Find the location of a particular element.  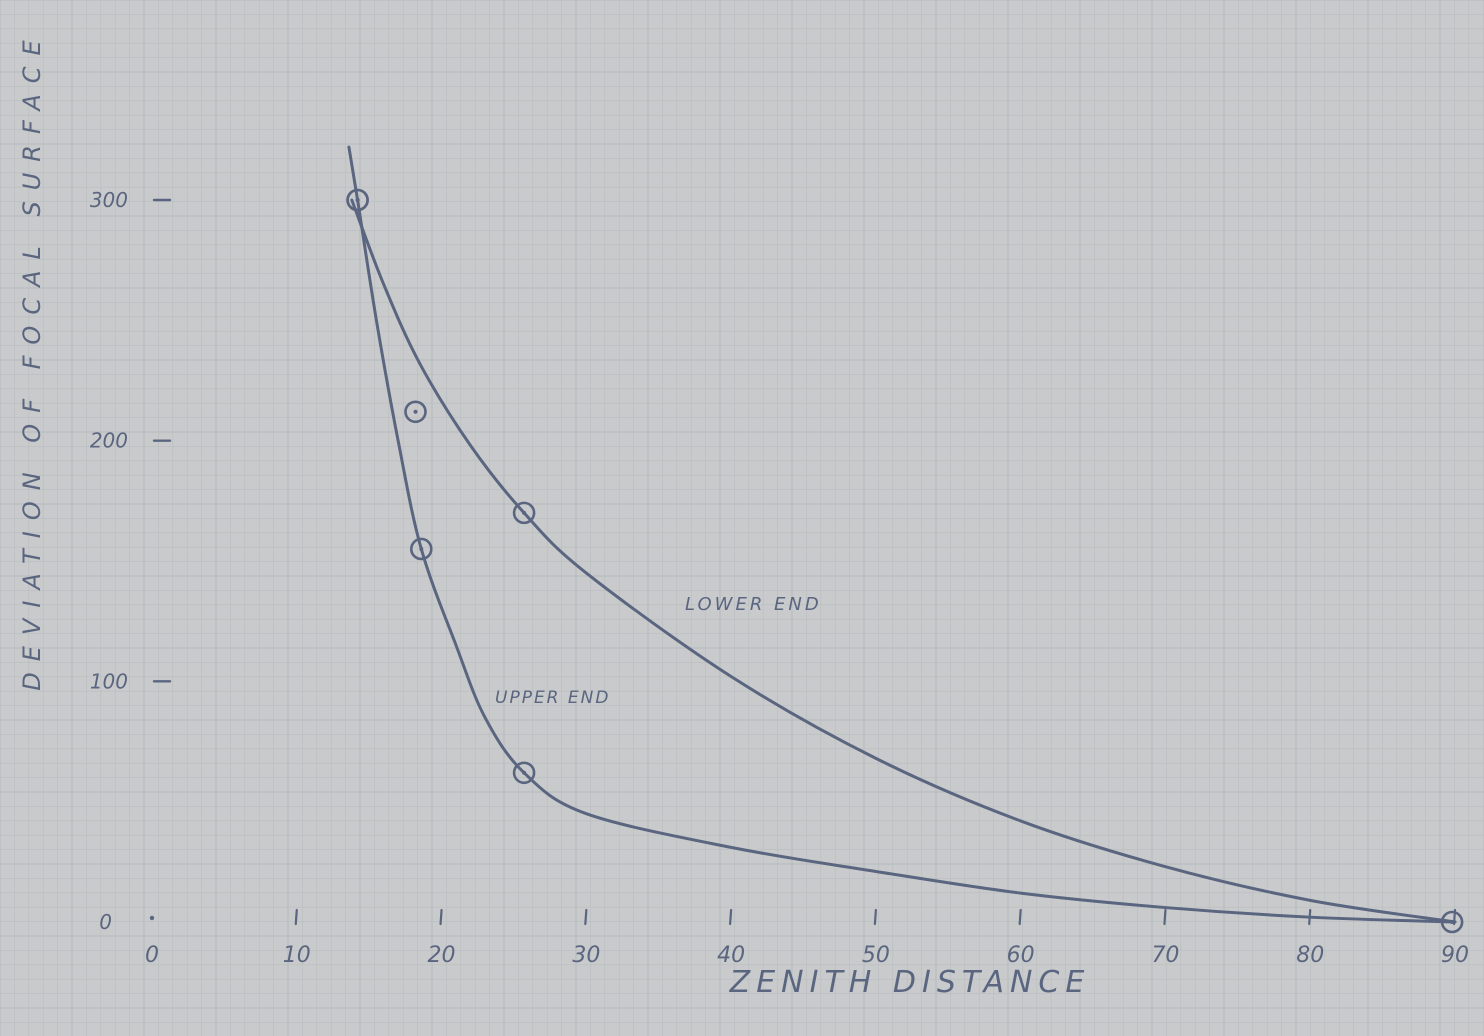

x-tick-label: 10 is located at coordinates (297, 955).